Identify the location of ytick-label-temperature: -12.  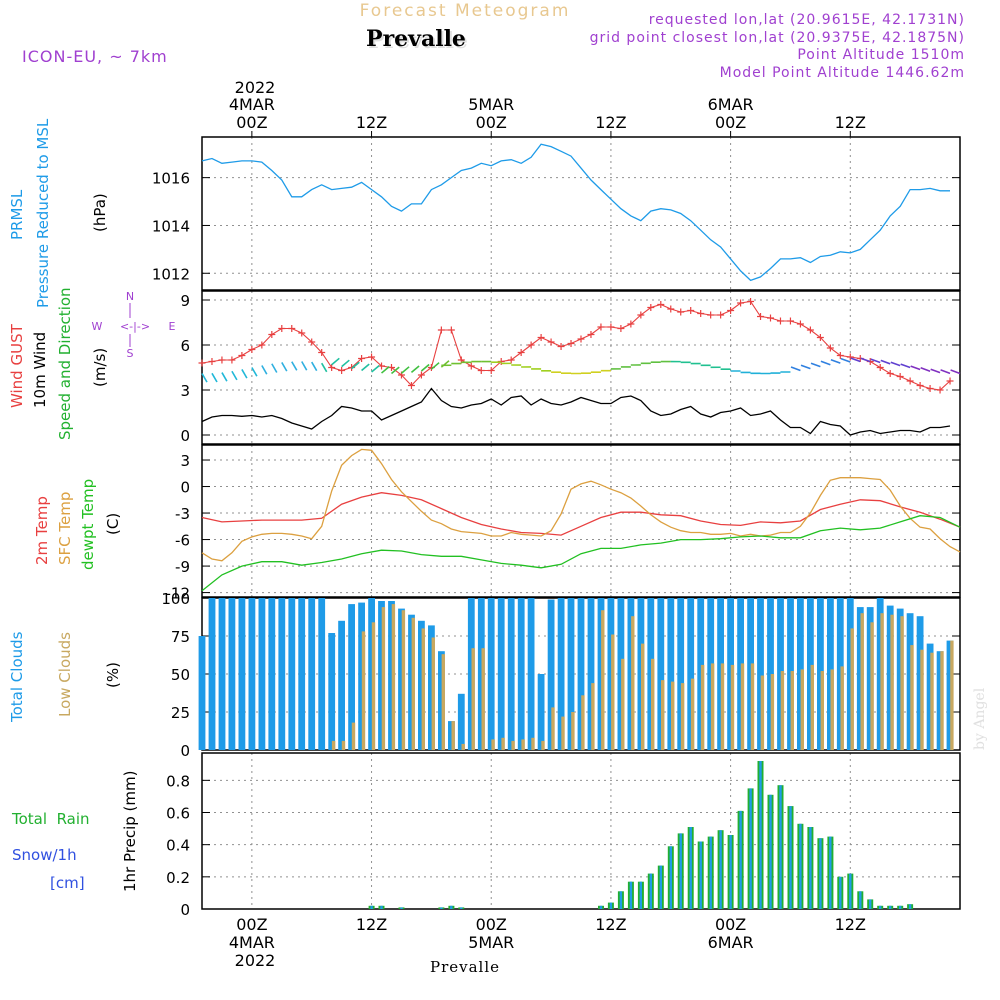
(178, 594).